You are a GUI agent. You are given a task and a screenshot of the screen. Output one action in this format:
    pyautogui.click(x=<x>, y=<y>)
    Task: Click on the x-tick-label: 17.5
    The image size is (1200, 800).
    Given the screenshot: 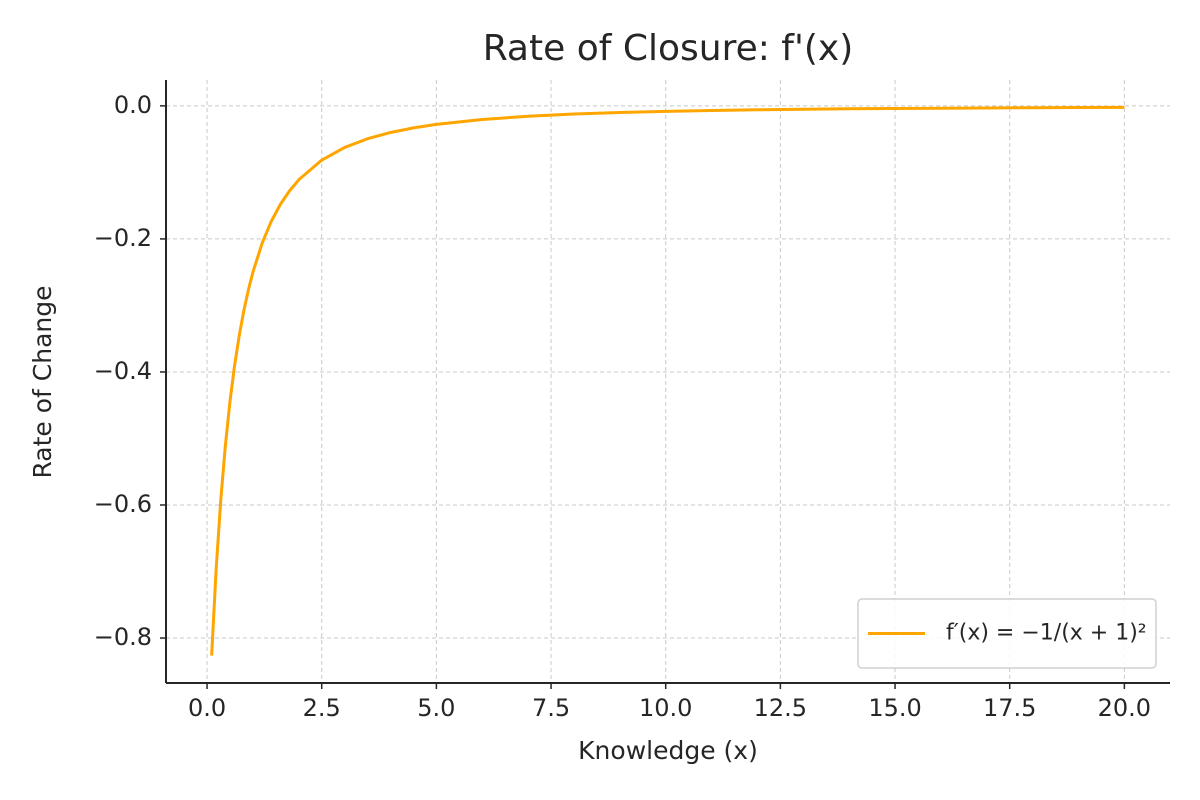 What is the action you would take?
    pyautogui.click(x=1009, y=708)
    